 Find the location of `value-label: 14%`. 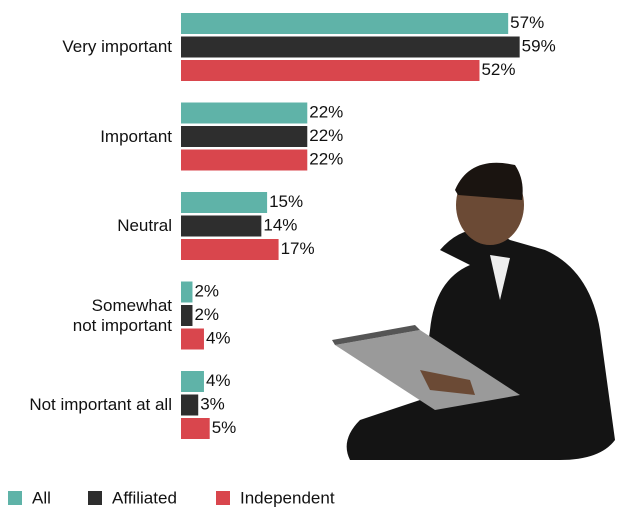

value-label: 14% is located at coordinates (280, 224).